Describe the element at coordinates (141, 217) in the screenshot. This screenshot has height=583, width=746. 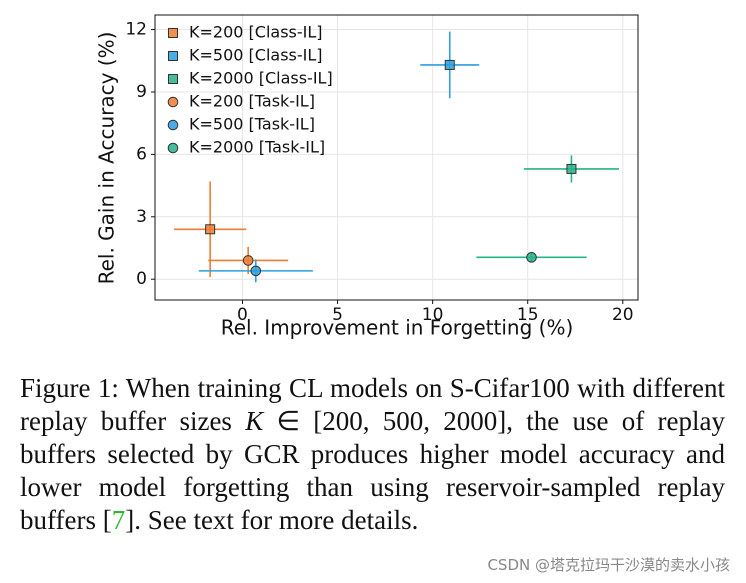
I see `y-tick-label: 3` at that location.